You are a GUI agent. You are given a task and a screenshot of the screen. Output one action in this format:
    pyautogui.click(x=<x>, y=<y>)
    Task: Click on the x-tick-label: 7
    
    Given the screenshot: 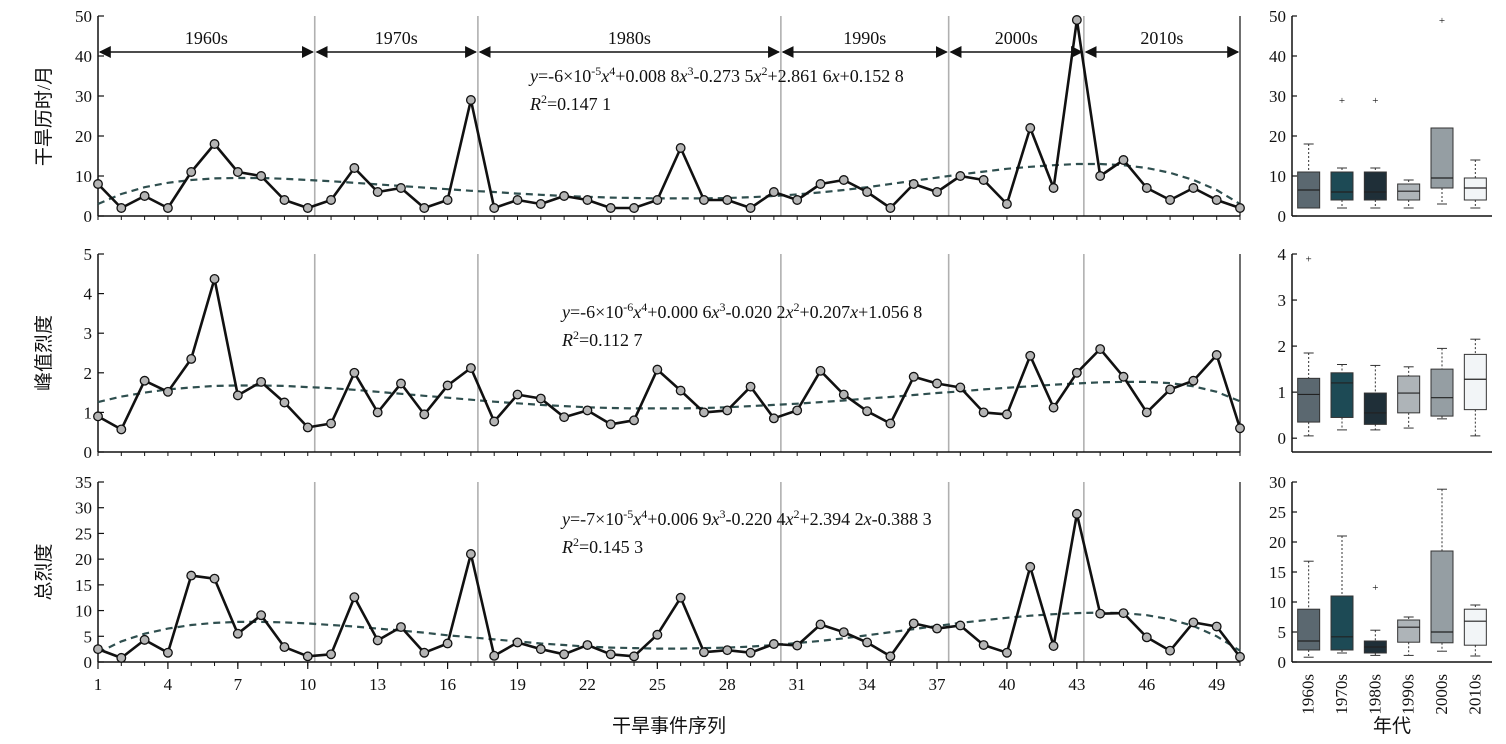 What is the action you would take?
    pyautogui.click(x=238, y=684)
    